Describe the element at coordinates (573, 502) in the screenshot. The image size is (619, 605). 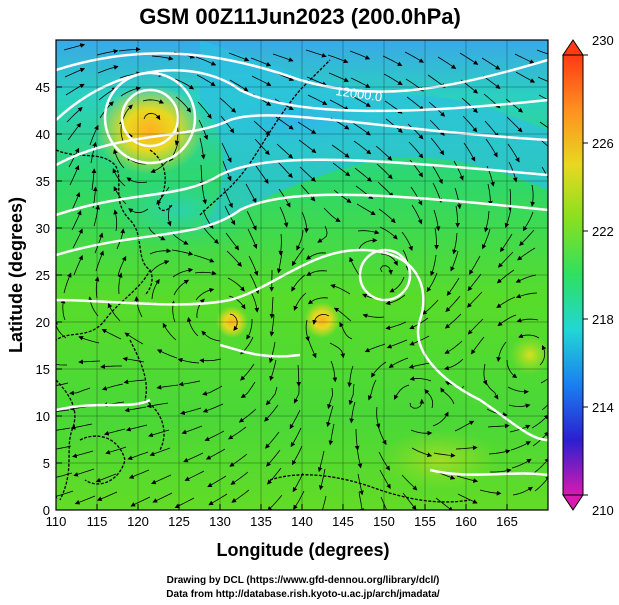
I see `colorbar-bottom-triangle` at that location.